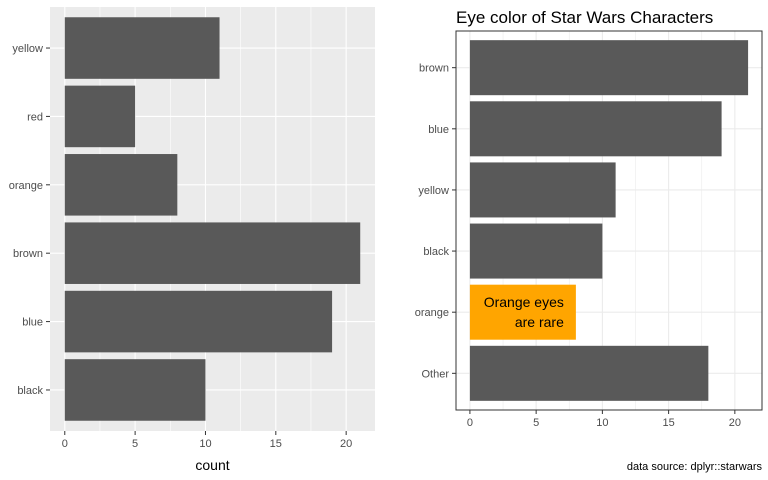 The image size is (768, 480). What do you see at coordinates (539, 322) in the screenshot?
I see `annotation-text: are rare` at bounding box center [539, 322].